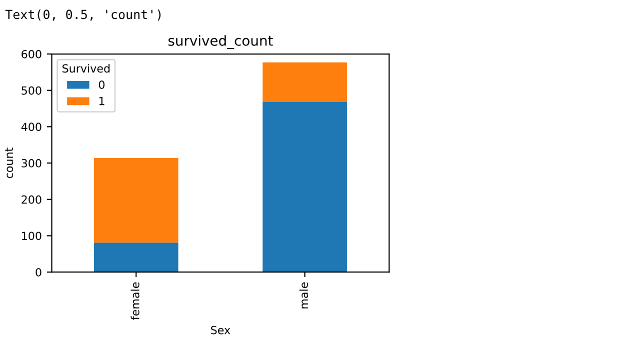 This screenshot has height=344, width=639. Describe the element at coordinates (135, 301) in the screenshot. I see `x-tick-label: female` at that location.